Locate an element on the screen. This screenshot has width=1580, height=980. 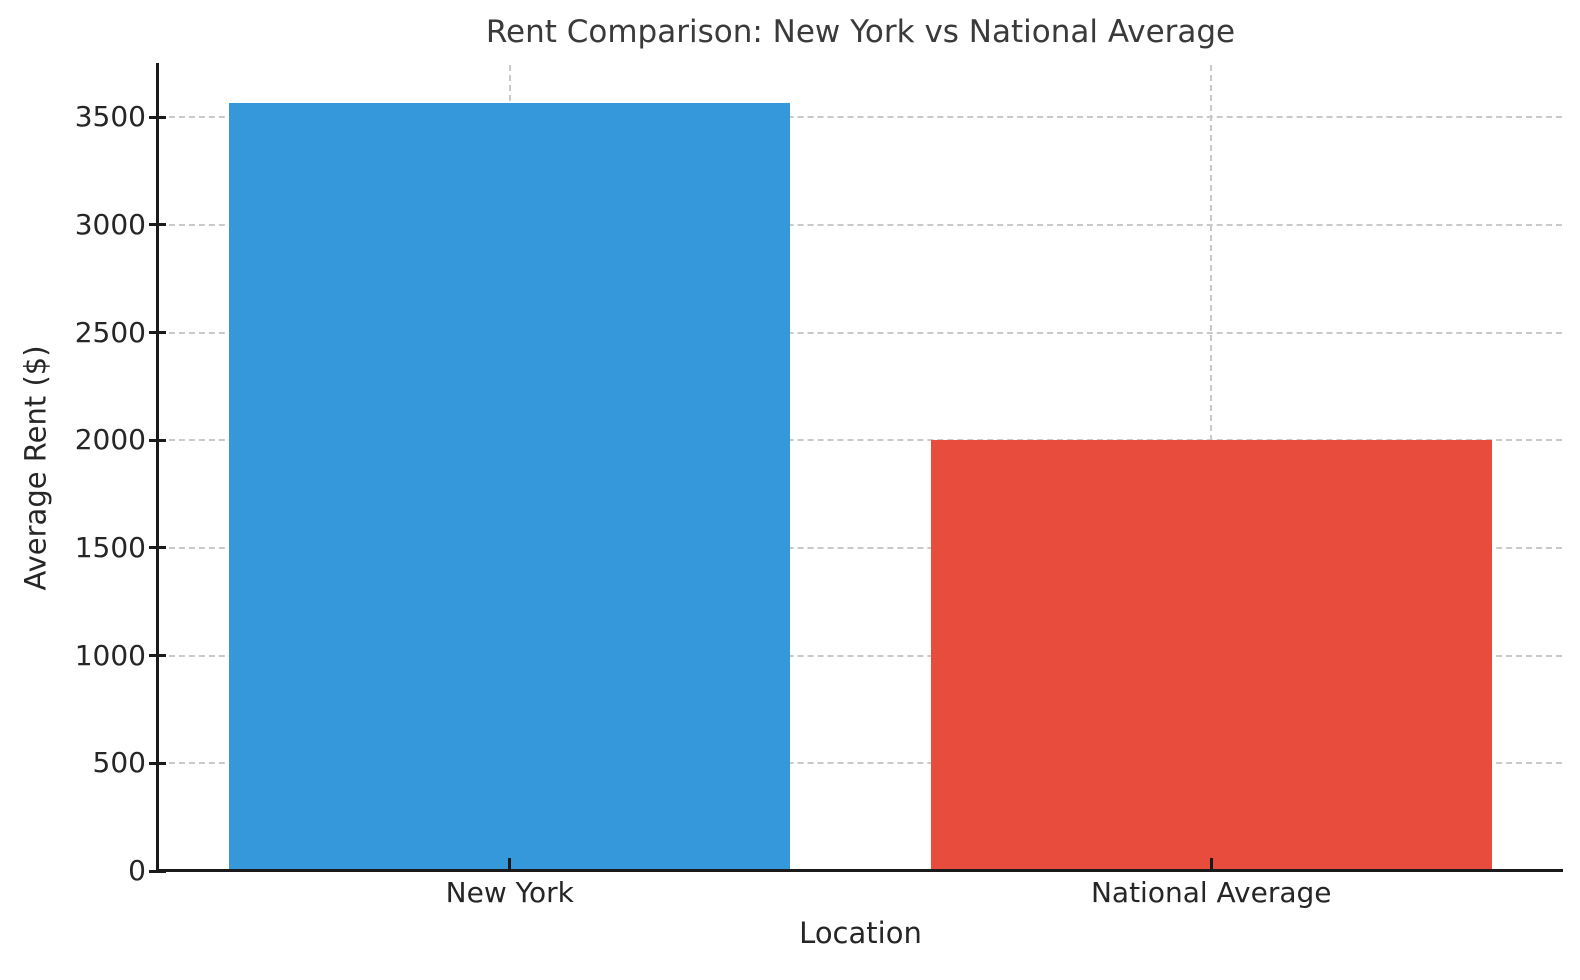
y-tick-label-500: 500 is located at coordinates (119, 763).